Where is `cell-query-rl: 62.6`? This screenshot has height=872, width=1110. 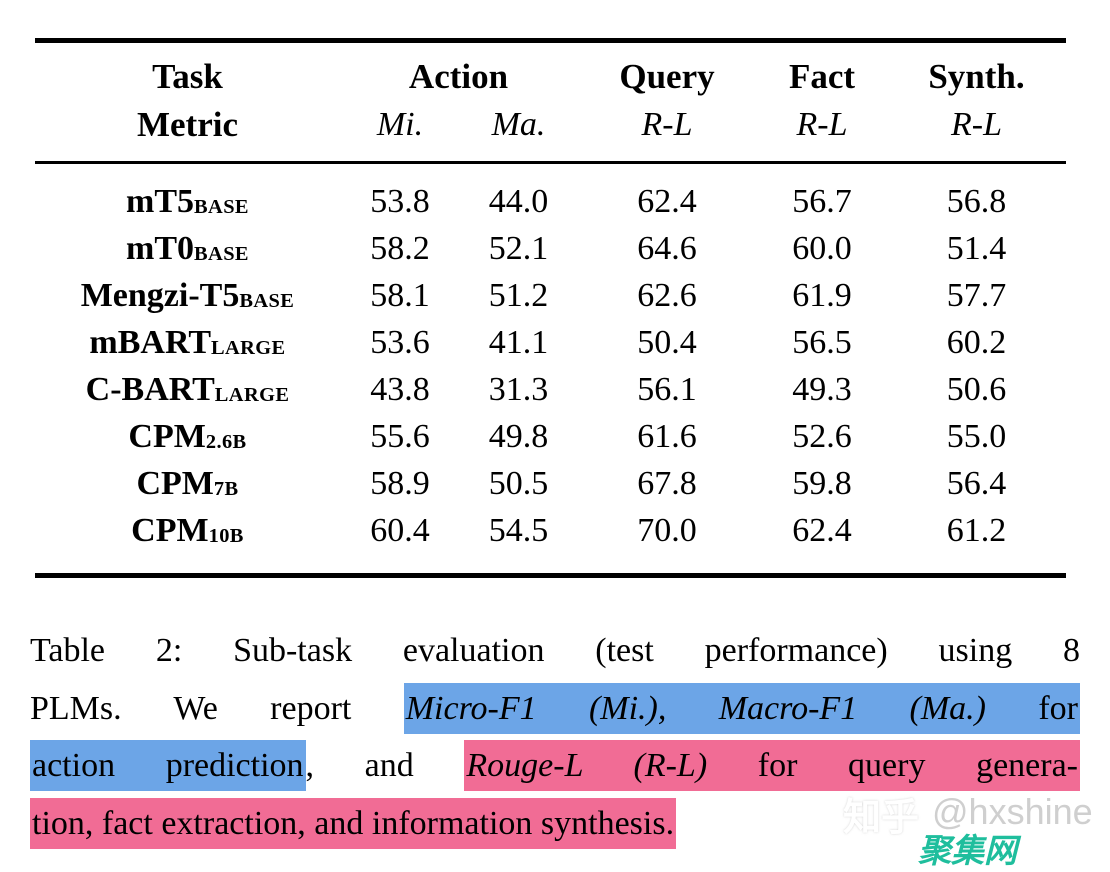 cell-query-rl: 62.6 is located at coordinates (667, 295).